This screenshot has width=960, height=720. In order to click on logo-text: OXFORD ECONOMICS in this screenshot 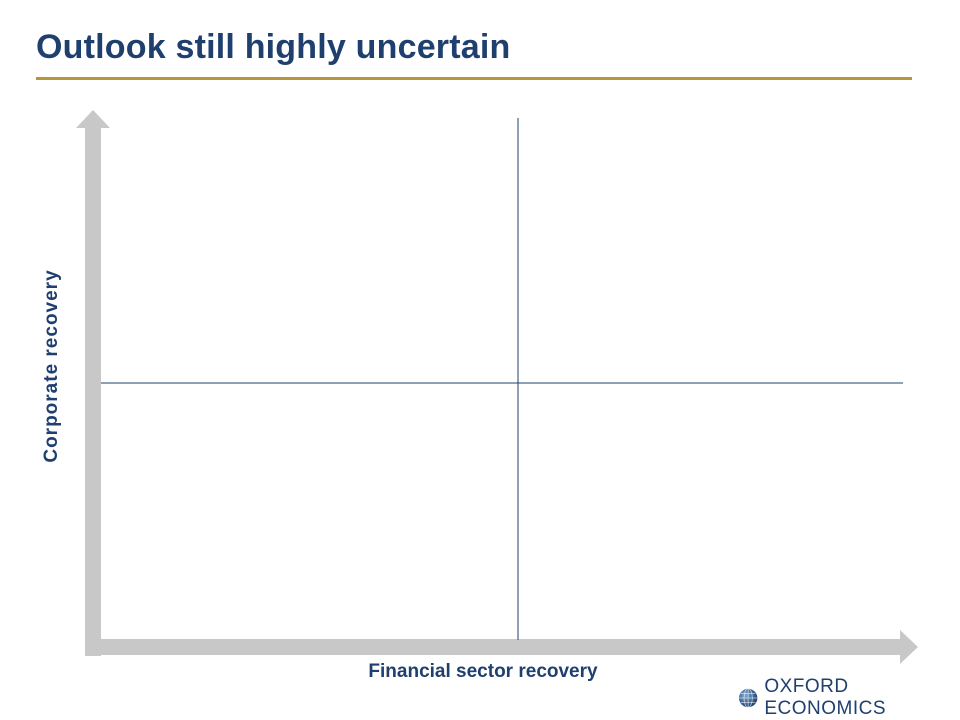, I will do `click(825, 697)`.